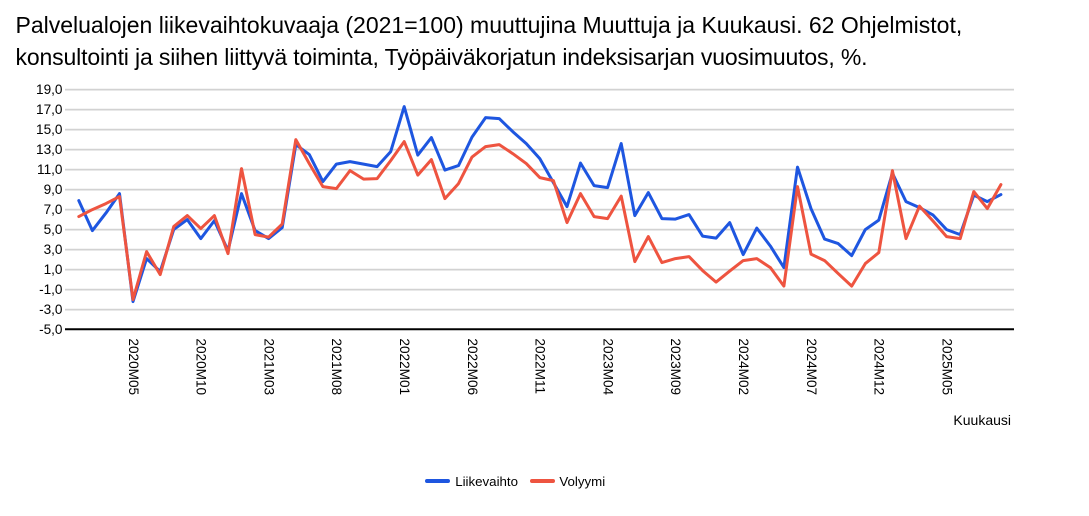 Image resolution: width=1089 pixels, height=516 pixels. Describe the element at coordinates (49, 149) in the screenshot. I see `svg-text: 13,0` at that location.